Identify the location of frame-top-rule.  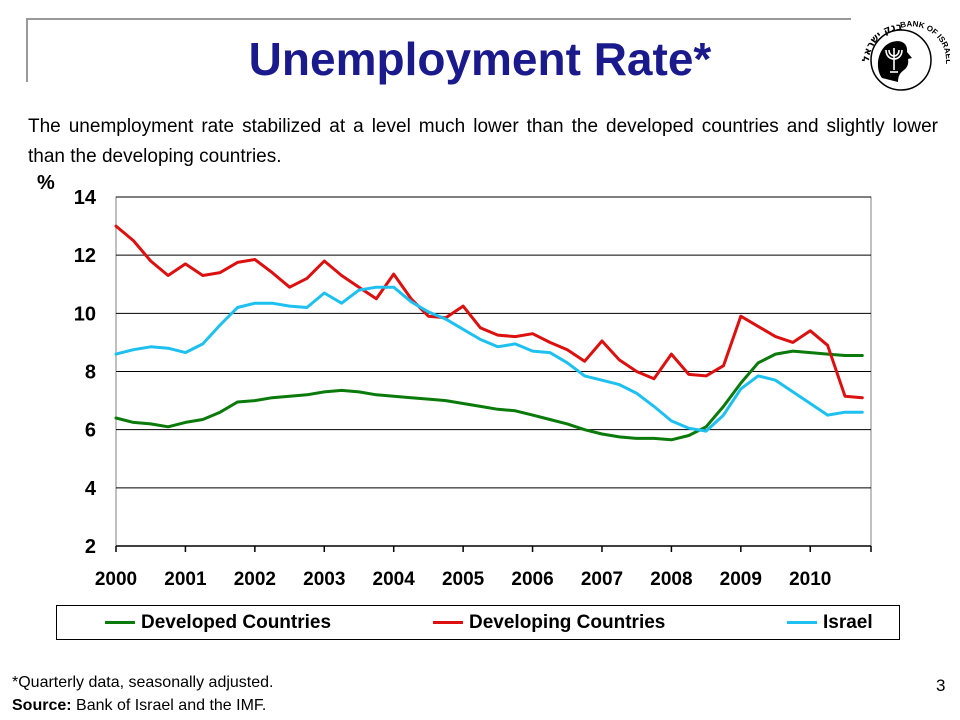
(438, 19).